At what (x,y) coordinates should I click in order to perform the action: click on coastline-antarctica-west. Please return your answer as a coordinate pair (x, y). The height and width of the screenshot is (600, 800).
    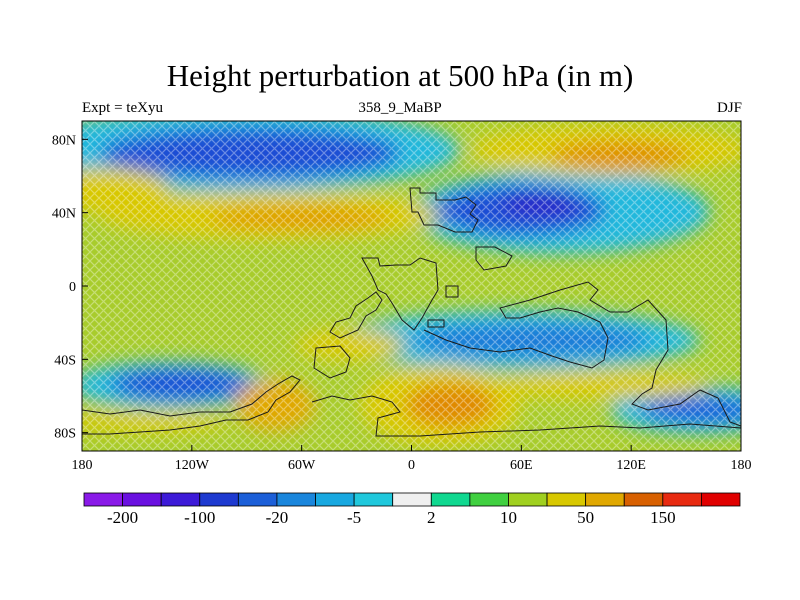
    Looking at the image, I should click on (191, 405).